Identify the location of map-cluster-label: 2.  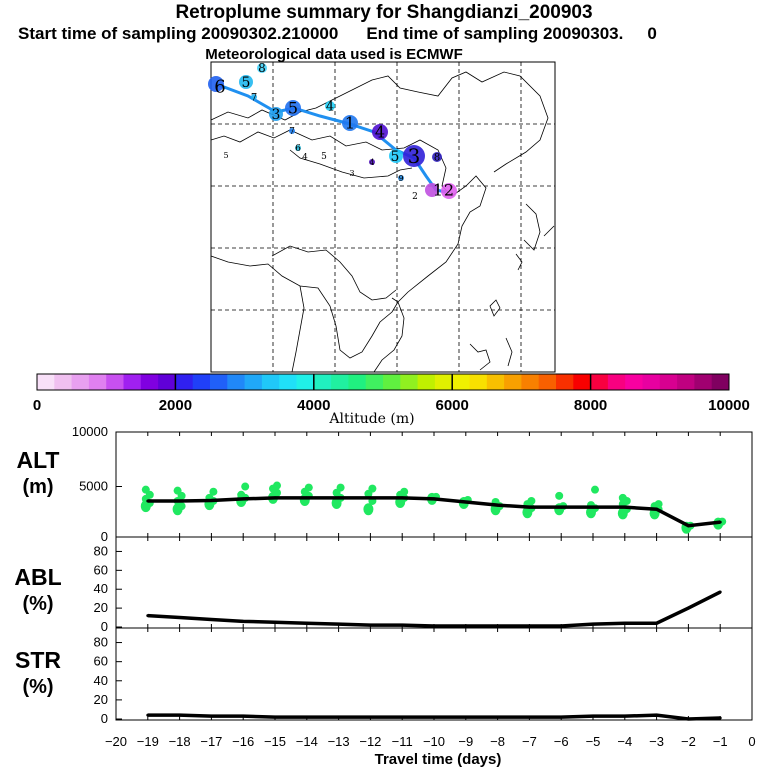
(415, 197).